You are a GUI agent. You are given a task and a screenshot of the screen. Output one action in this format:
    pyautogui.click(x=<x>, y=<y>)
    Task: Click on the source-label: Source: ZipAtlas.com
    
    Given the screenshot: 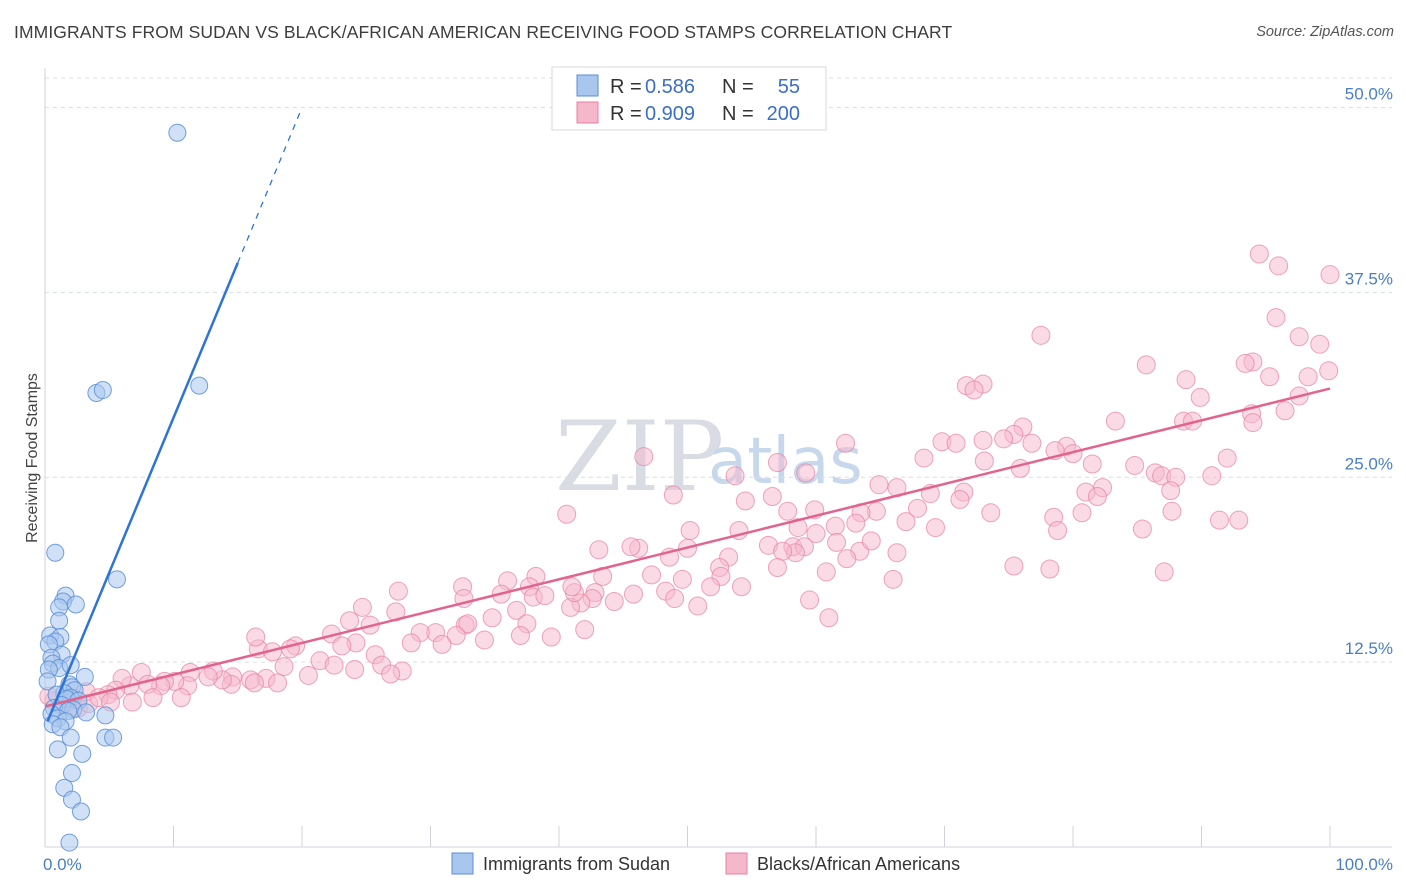 What is the action you would take?
    pyautogui.click(x=1325, y=32)
    